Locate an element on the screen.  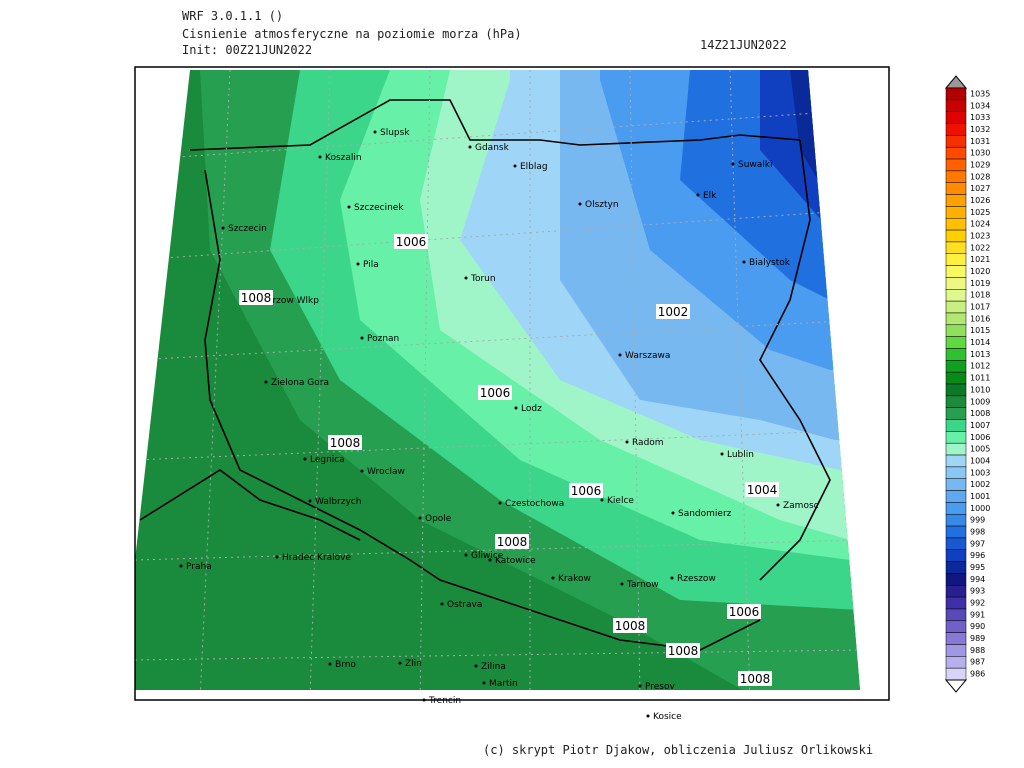
colorbar-label: 1019 is located at coordinates (980, 283).